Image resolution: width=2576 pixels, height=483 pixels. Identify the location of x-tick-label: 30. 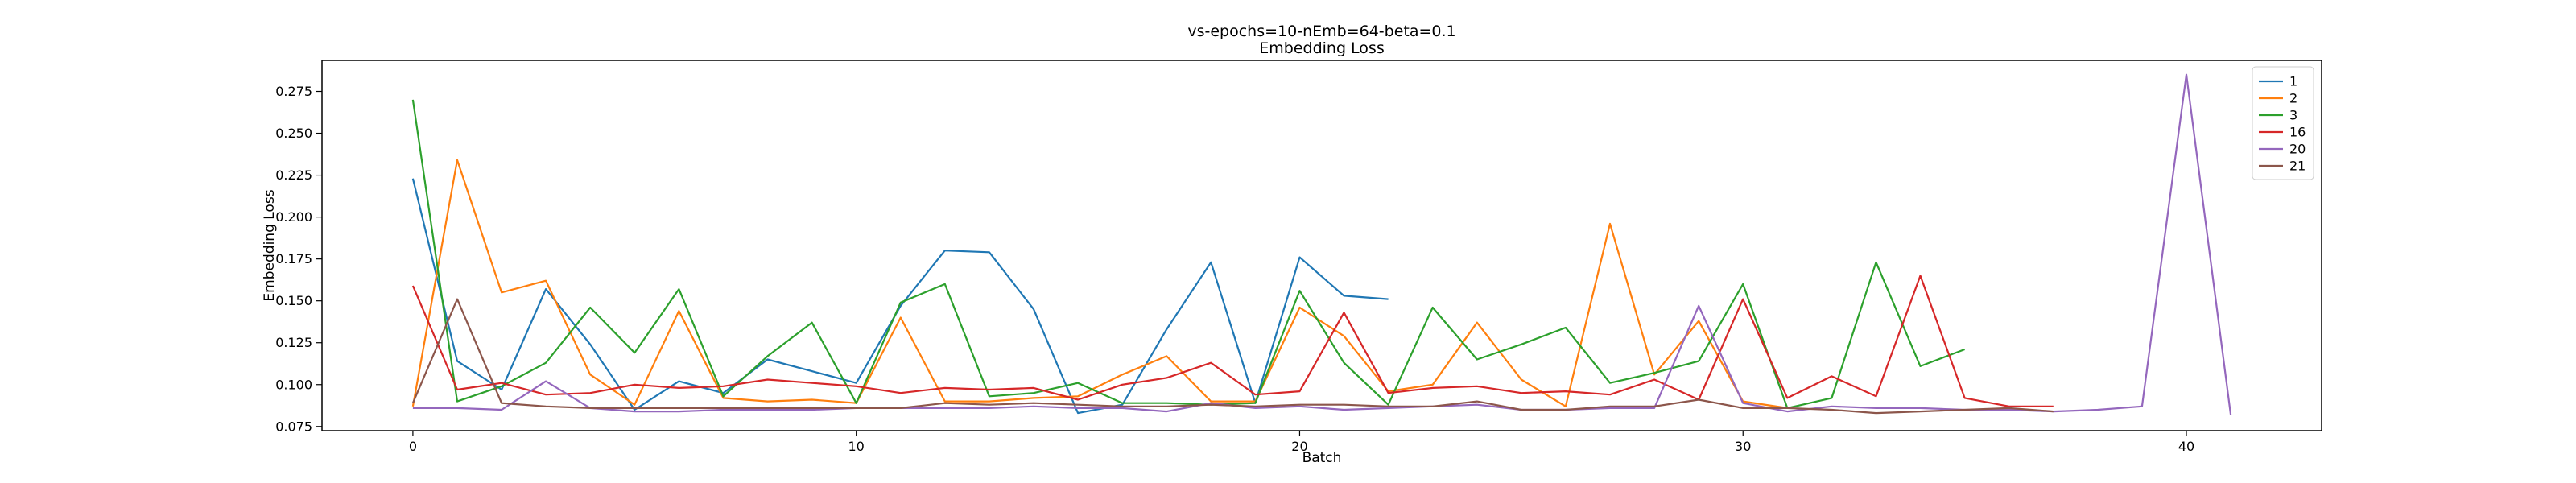
(1743, 446).